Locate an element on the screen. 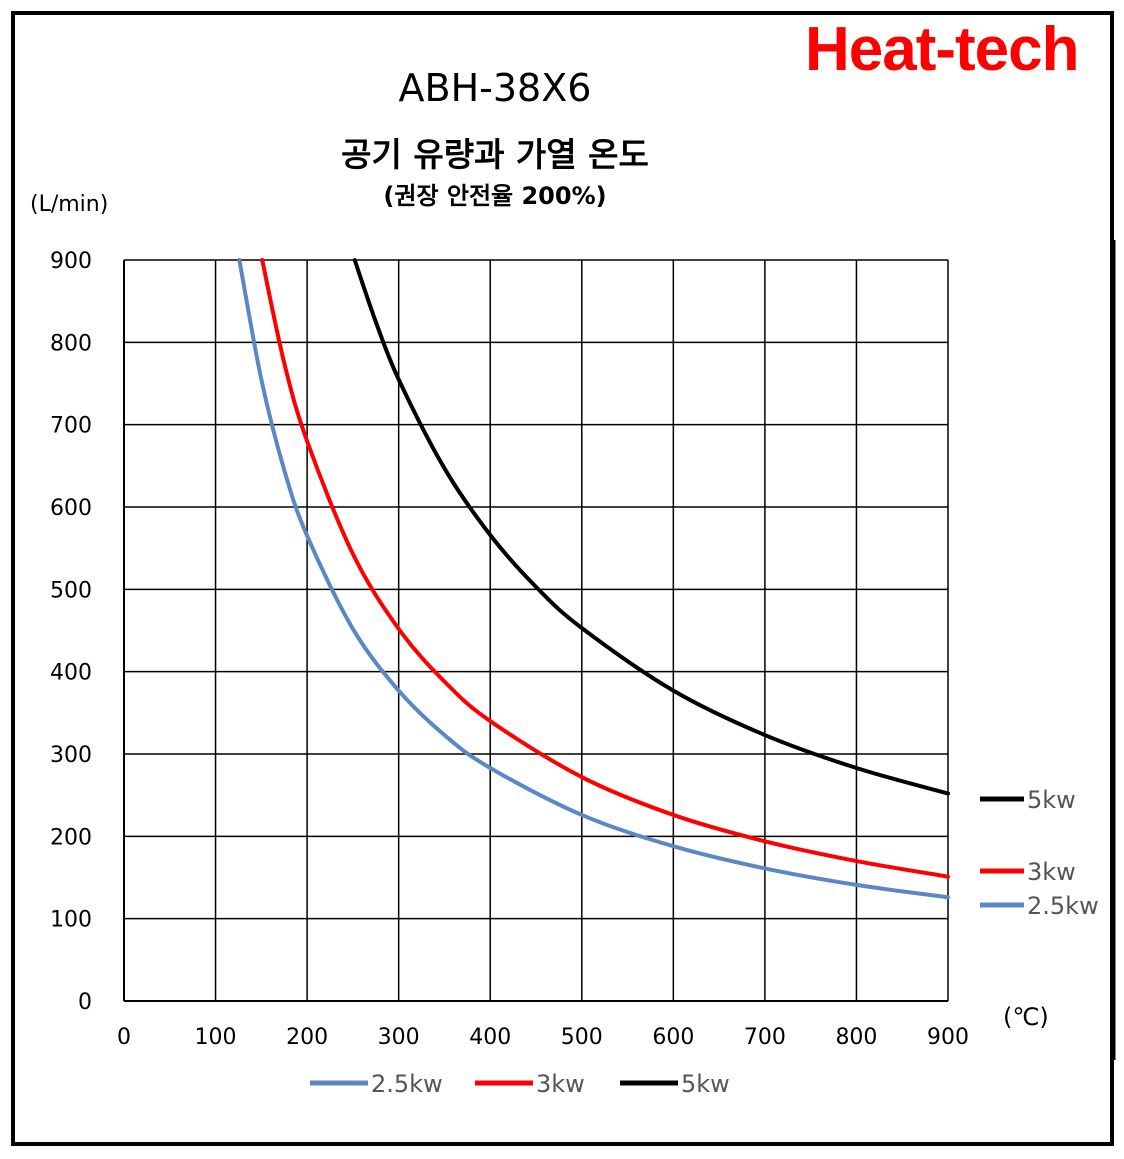  x-tick-label: 900 is located at coordinates (948, 1037).